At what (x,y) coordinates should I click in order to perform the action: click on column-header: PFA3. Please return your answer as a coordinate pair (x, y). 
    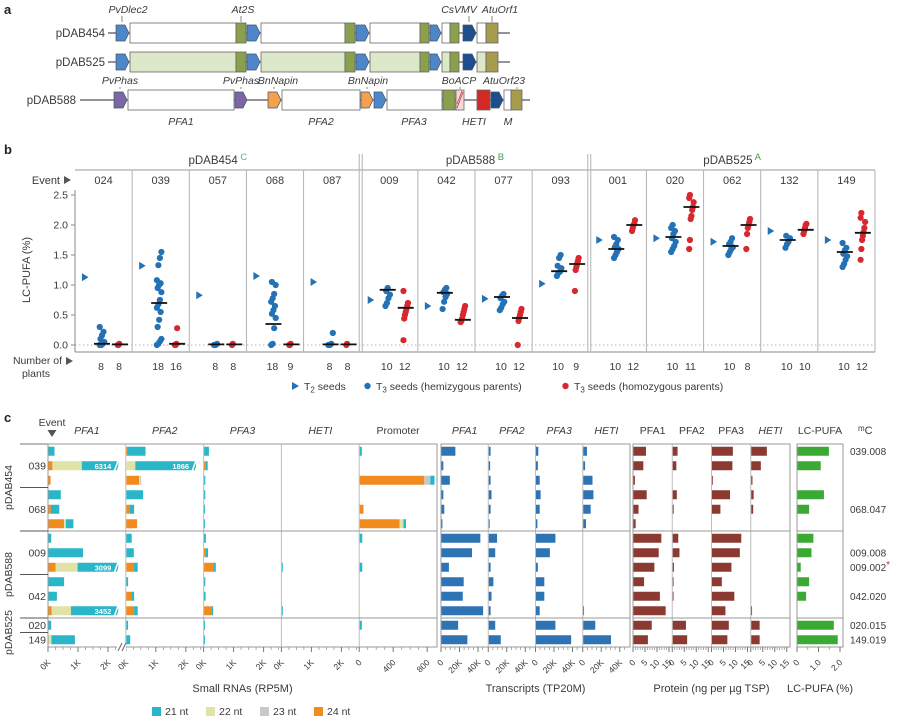
    Looking at the image, I should click on (559, 431).